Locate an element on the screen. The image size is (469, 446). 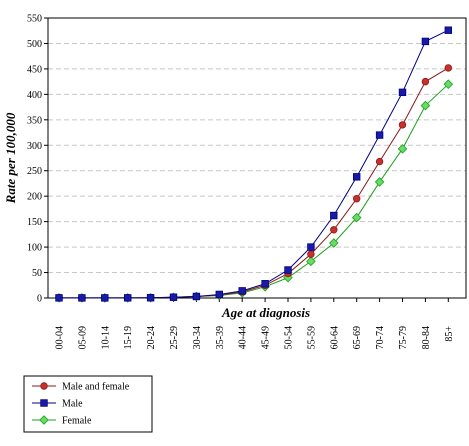
y-tick-label: 500 is located at coordinates (34, 44).